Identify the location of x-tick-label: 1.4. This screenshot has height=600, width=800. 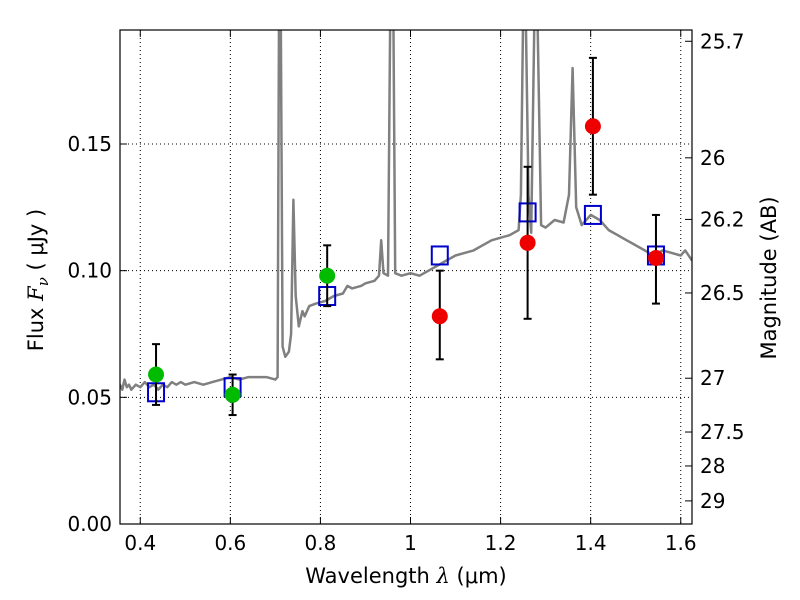
(591, 543).